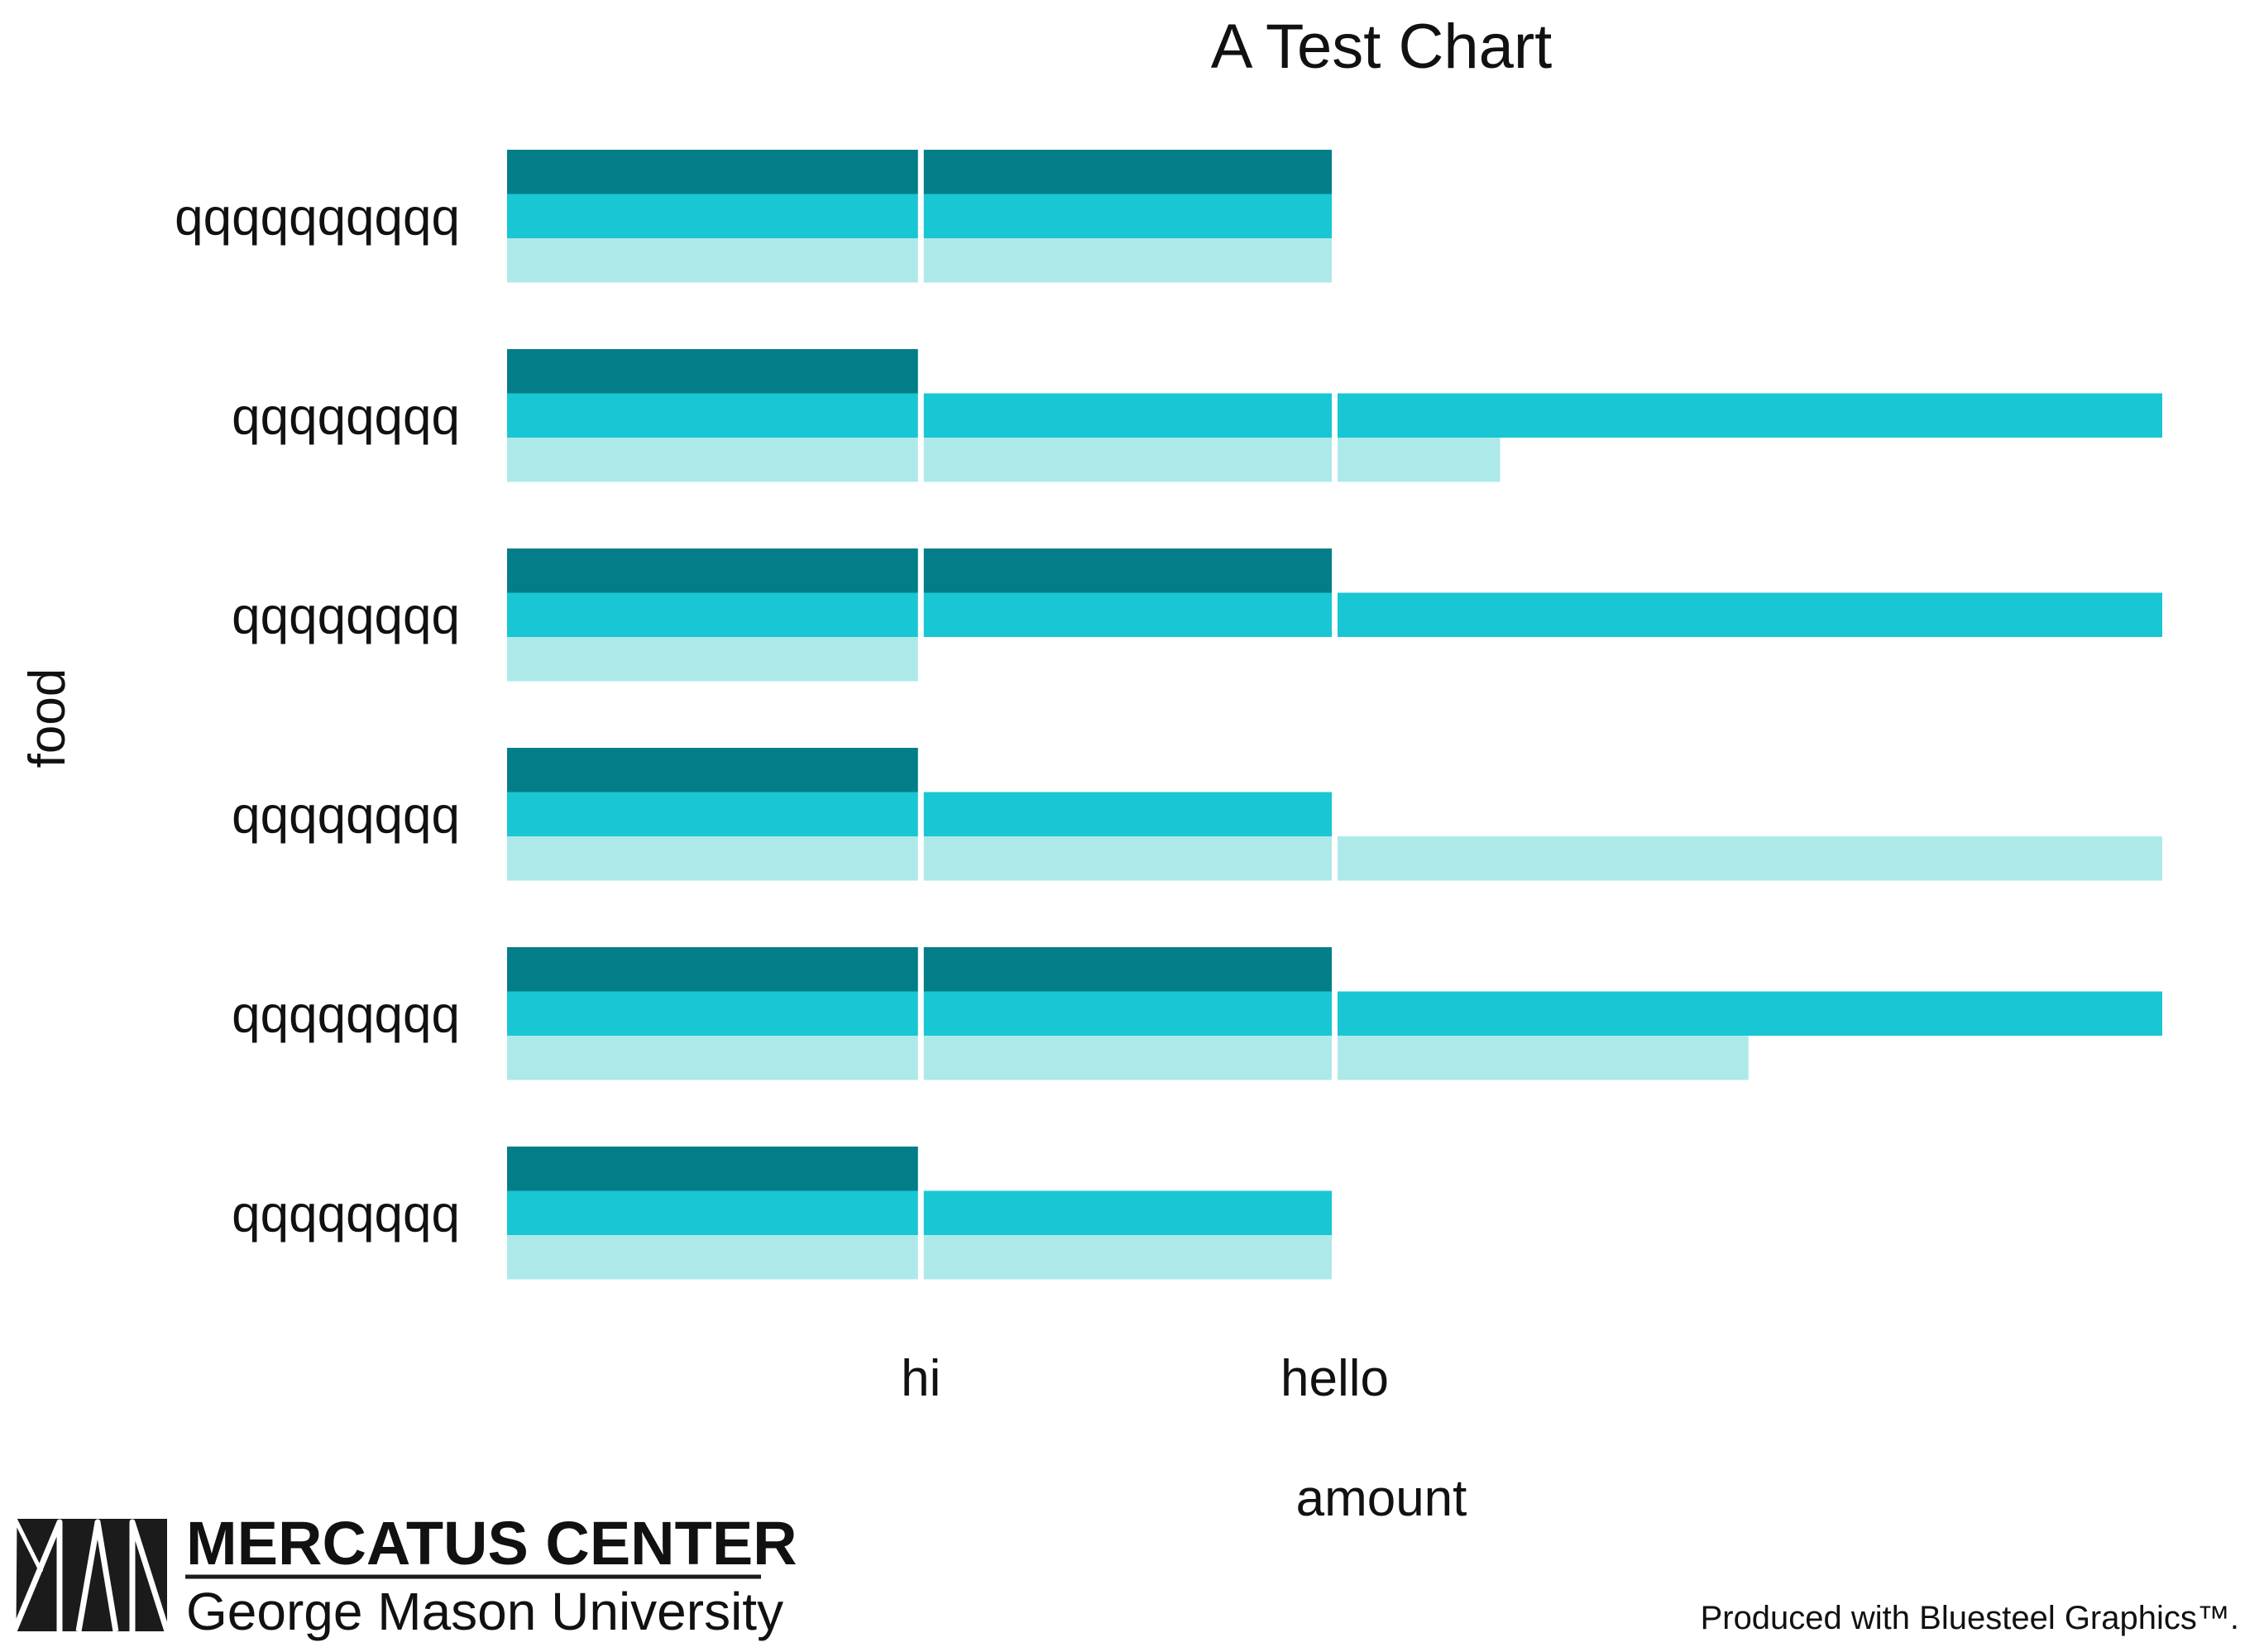  I want to click on y-axis-label: food, so click(47, 718).